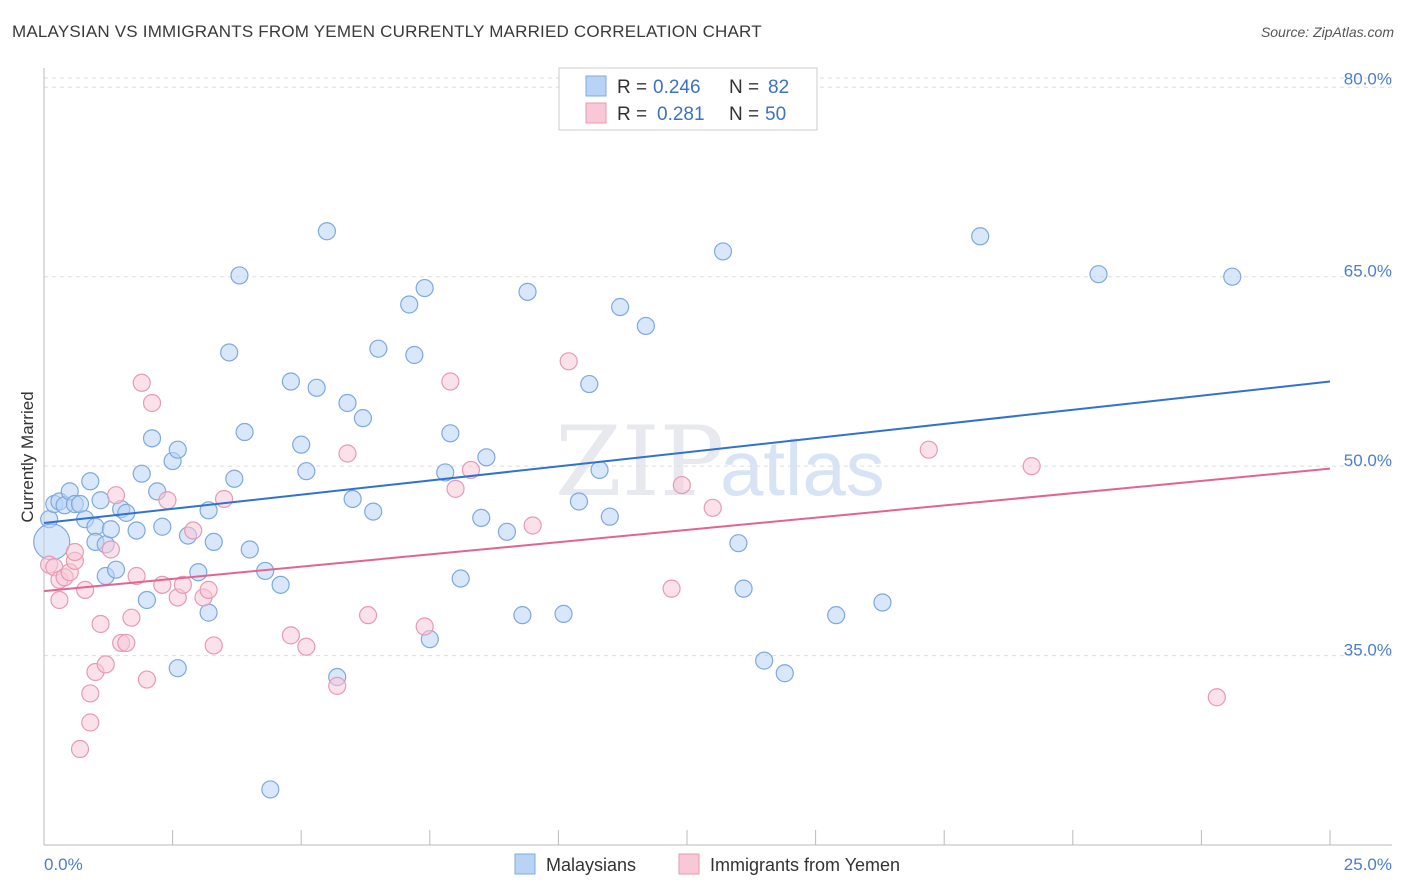  I want to click on legend-swatch-malaysians, so click(596, 86).